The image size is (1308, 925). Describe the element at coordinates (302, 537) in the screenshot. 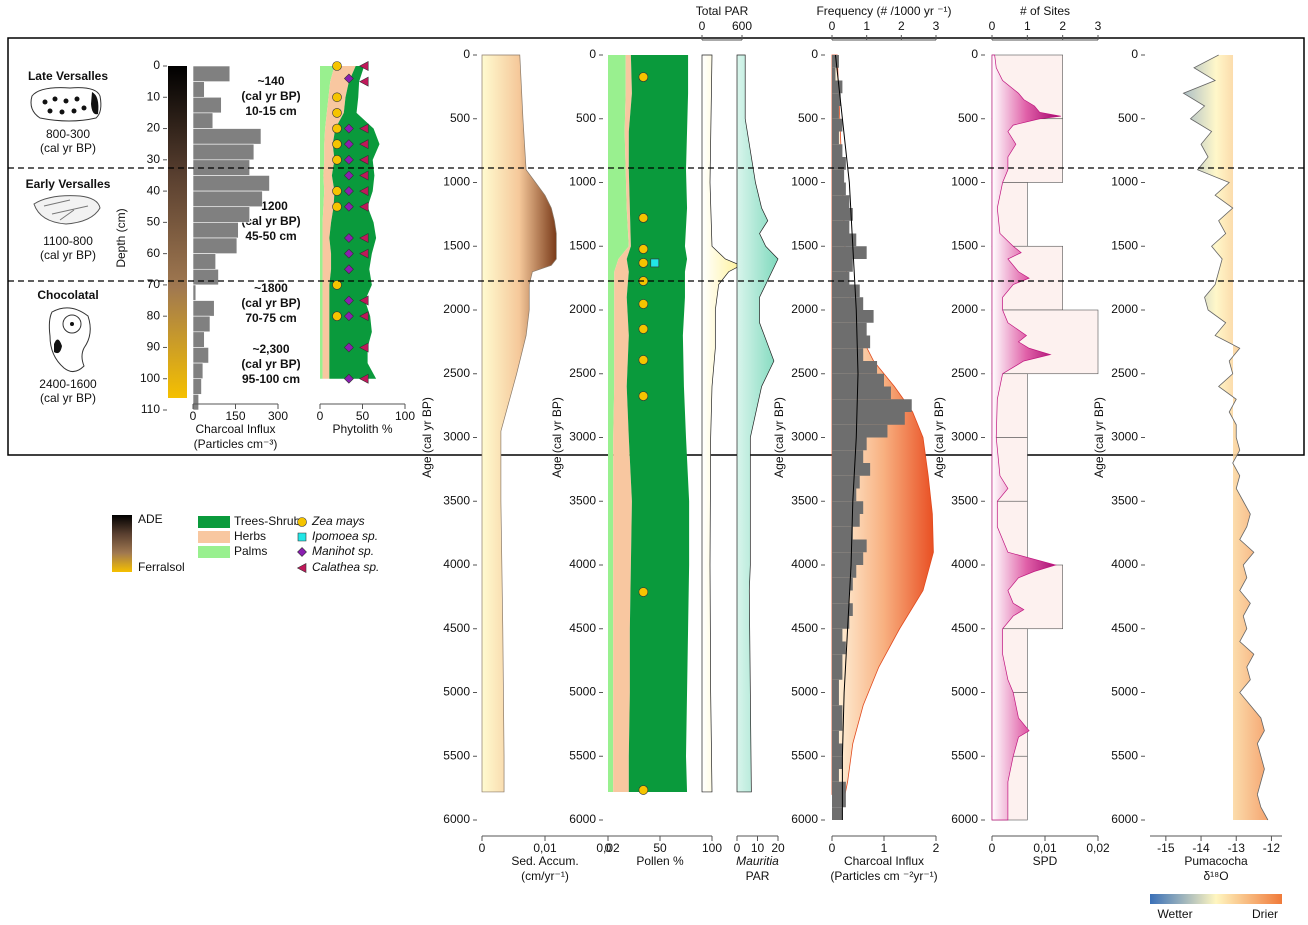

I see `legend-marker` at that location.